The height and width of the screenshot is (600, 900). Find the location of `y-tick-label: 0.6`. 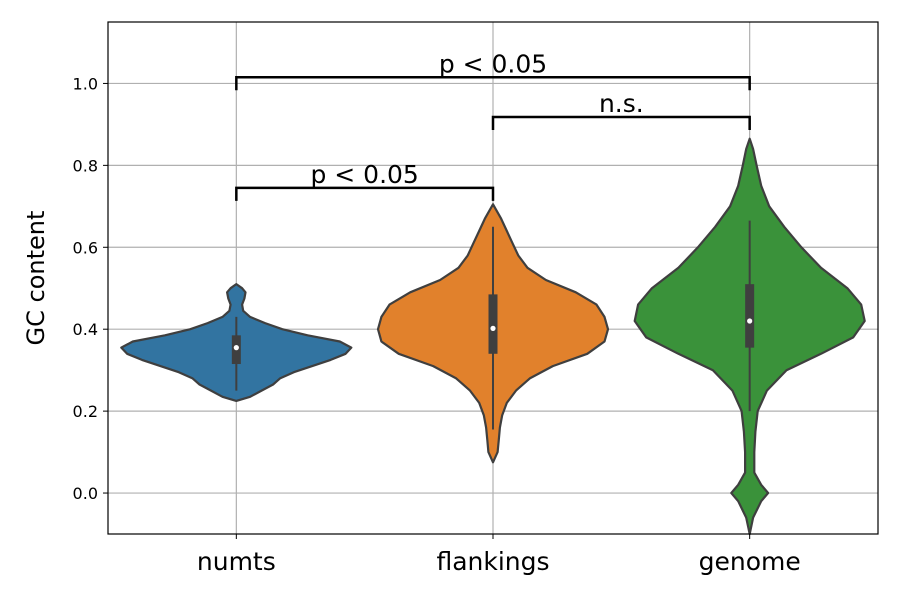

y-tick-label: 0.6 is located at coordinates (85, 247).